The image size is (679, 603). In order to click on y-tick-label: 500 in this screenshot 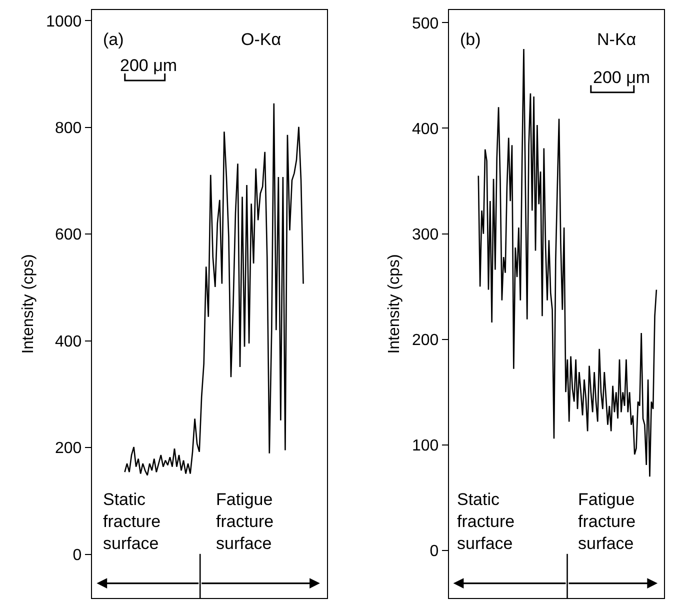, I will do `click(425, 23)`.